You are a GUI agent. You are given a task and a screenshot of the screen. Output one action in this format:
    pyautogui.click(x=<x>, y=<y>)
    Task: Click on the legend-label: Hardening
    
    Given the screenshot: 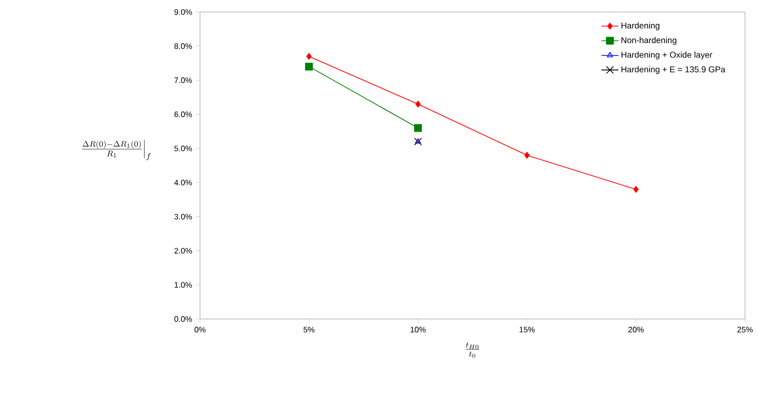 What is the action you would take?
    pyautogui.click(x=641, y=26)
    